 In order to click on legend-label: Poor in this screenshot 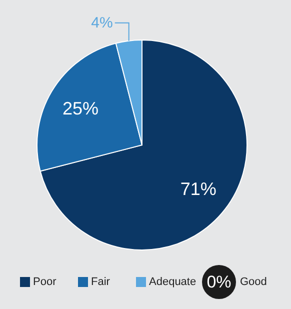, I will do `click(45, 282)`.